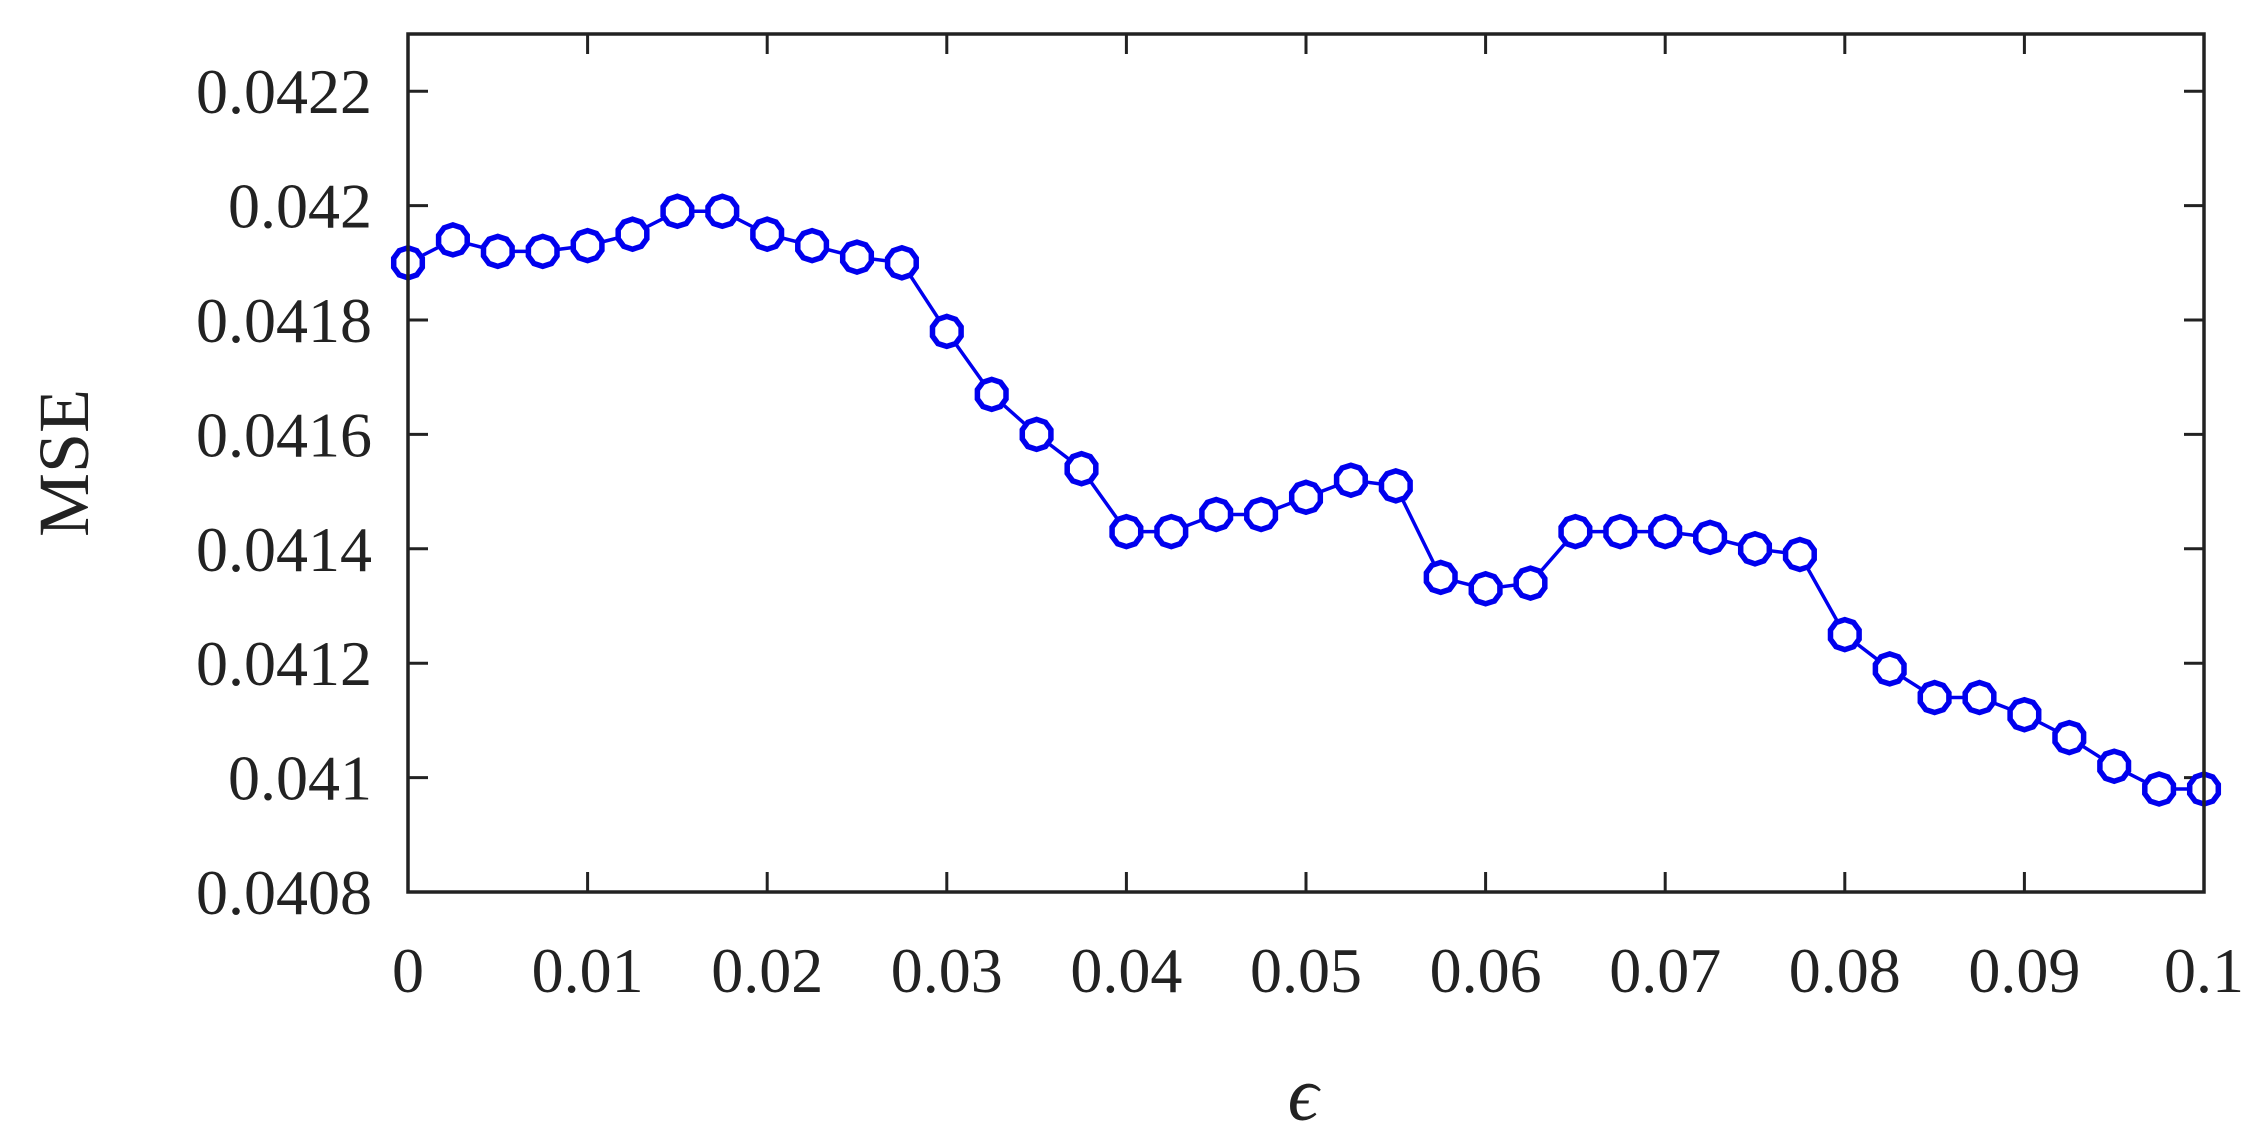  Describe the element at coordinates (1845, 970) in the screenshot. I see `x-tick-label: 0.08` at that location.